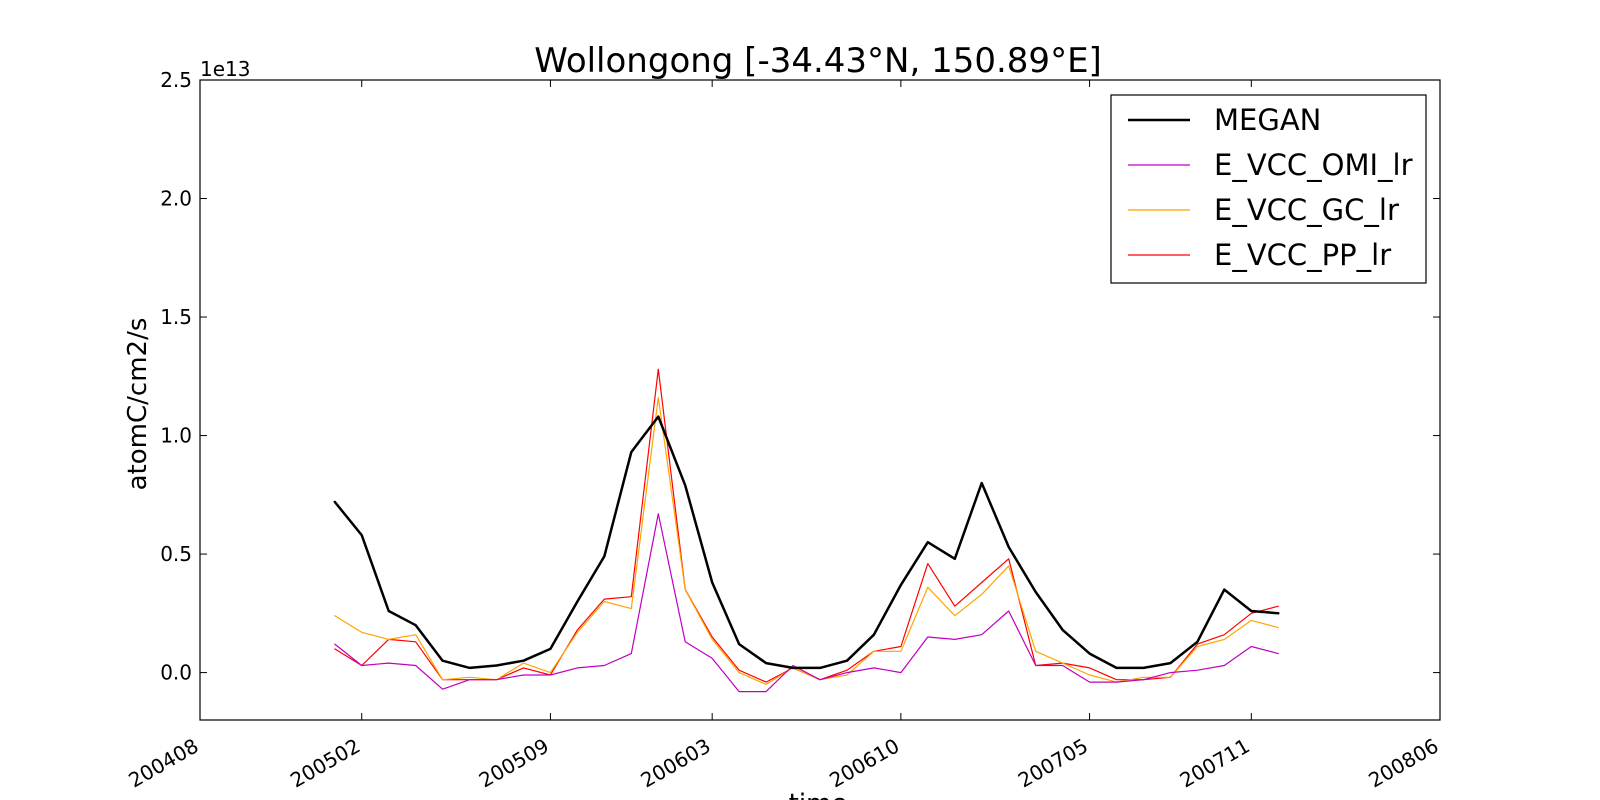 This screenshot has height=800, width=1600. I want to click on legend: MEGAN E_VCC_OMI_lr E_VCC_GC_lr E_VCC_PP_lr, so click(1268, 189).